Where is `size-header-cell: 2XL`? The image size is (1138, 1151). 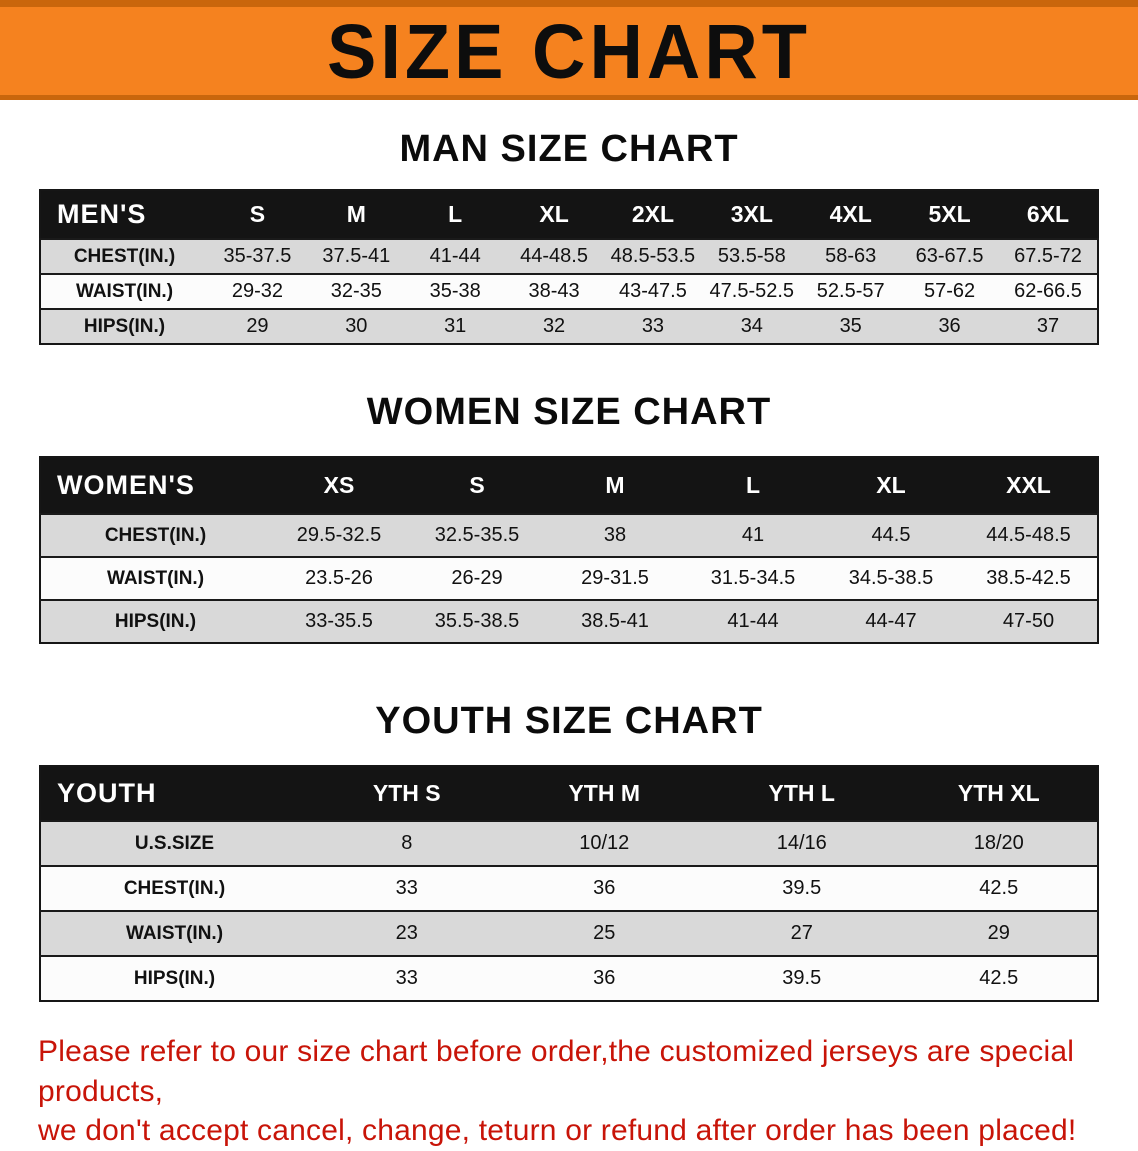 size-header-cell: 2XL is located at coordinates (653, 214).